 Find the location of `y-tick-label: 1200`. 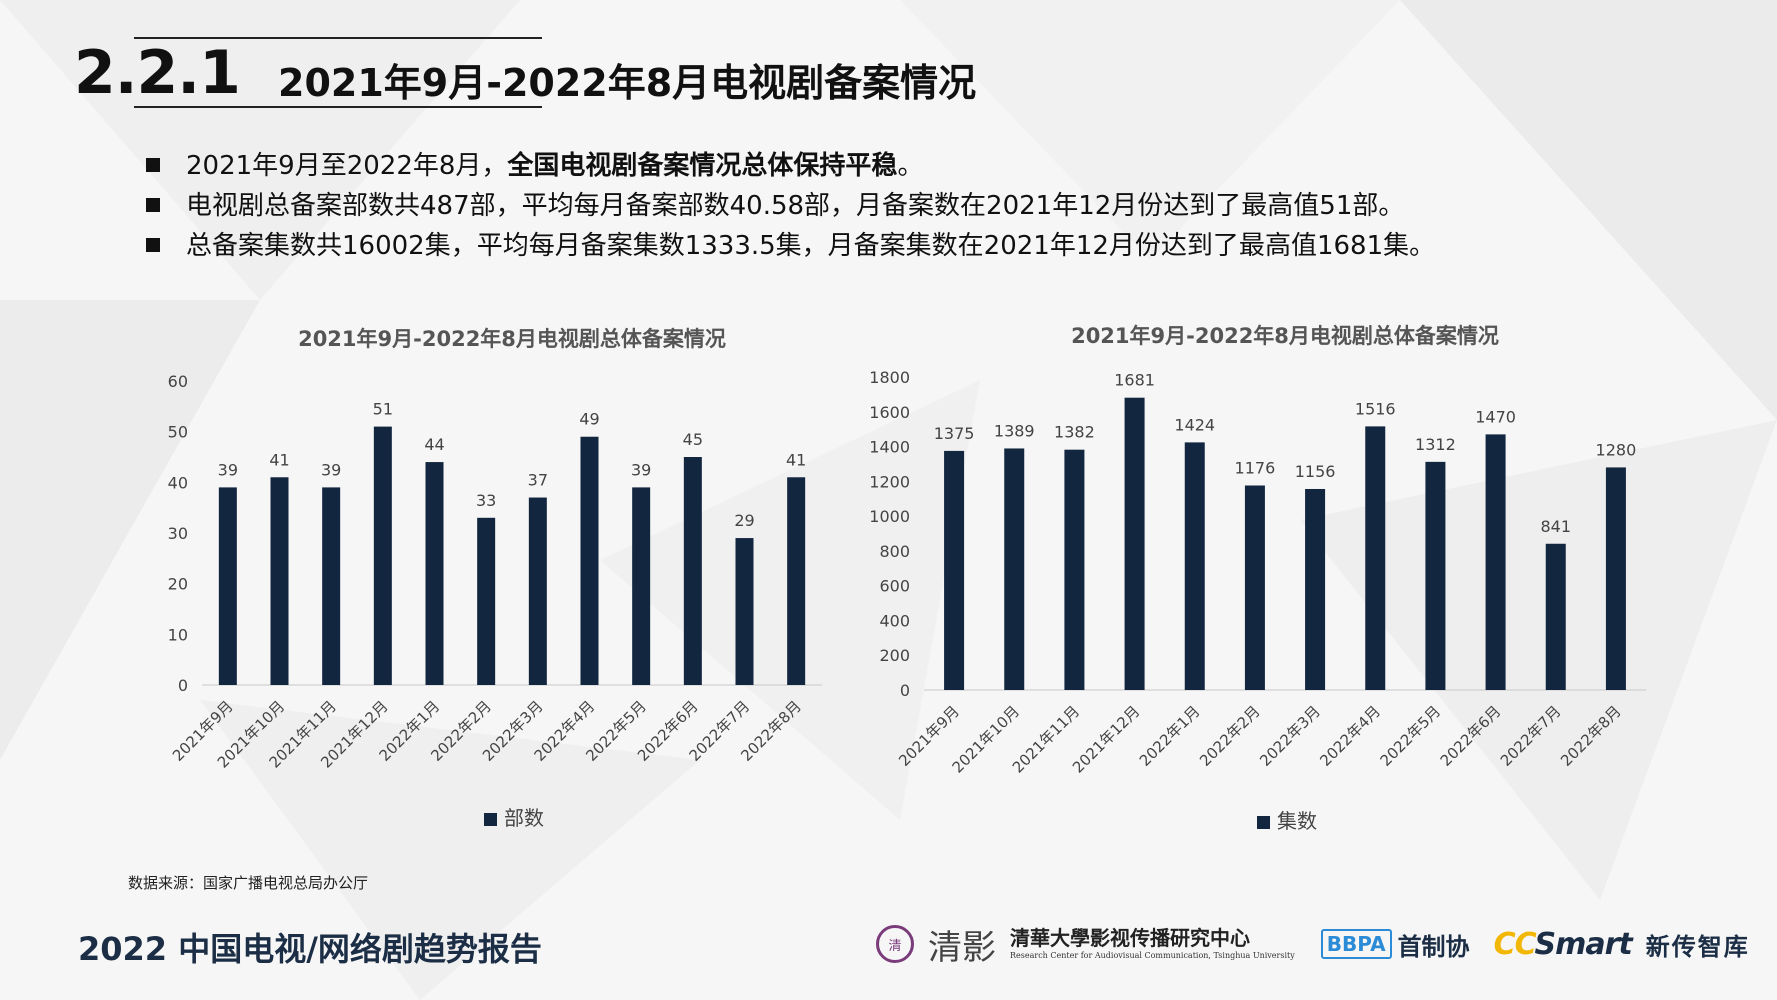

y-tick-label: 1200 is located at coordinates (889, 481).